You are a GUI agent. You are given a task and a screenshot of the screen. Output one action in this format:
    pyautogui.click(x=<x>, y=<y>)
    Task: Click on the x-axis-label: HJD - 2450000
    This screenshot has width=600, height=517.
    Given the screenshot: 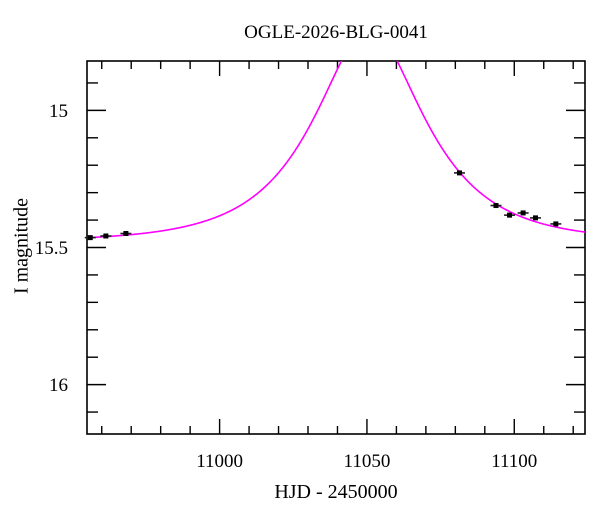 What is the action you would take?
    pyautogui.click(x=336, y=492)
    